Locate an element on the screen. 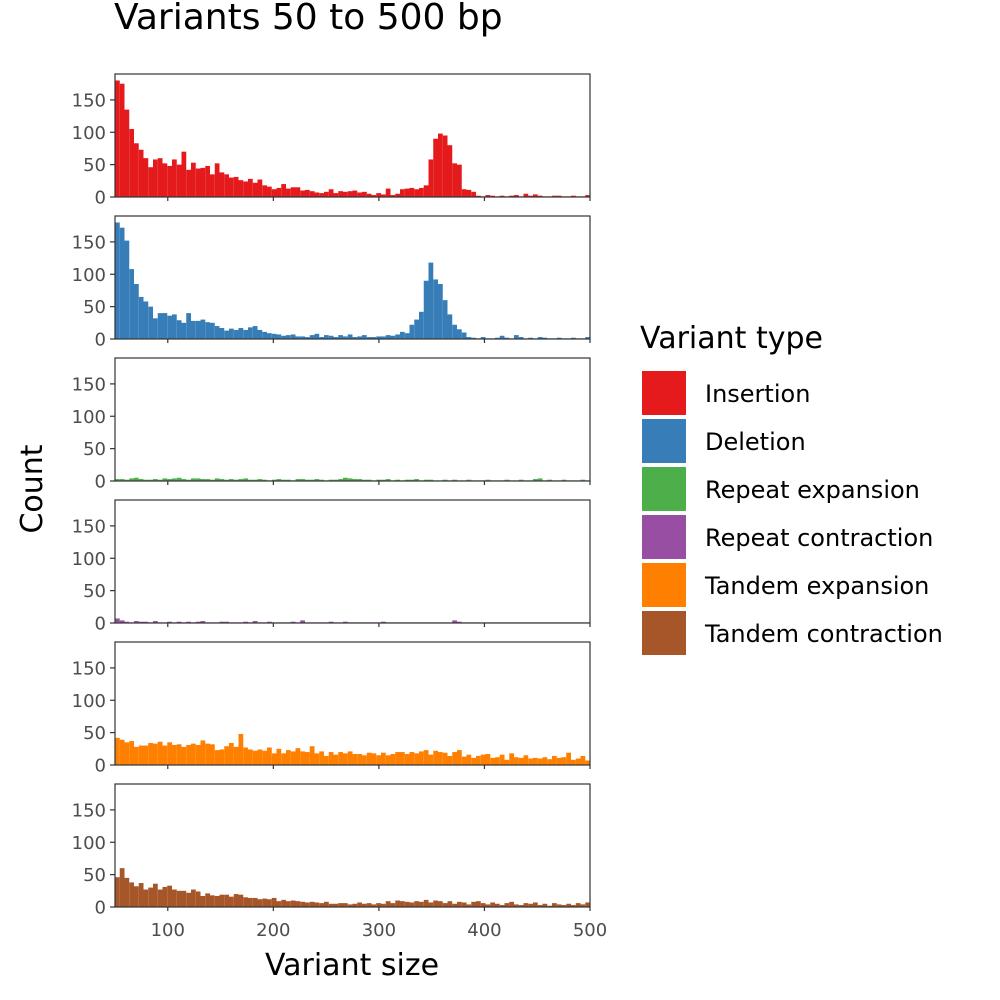 The height and width of the screenshot is (1000, 1000). legend-swatch is located at coordinates (664, 441).